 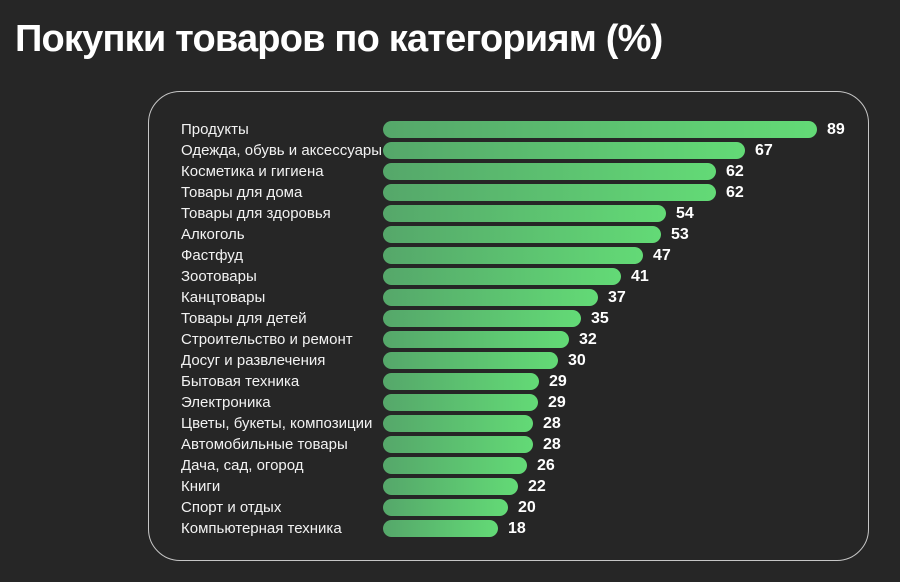 What do you see at coordinates (201, 486) in the screenshot?
I see `category-label: Книги` at bounding box center [201, 486].